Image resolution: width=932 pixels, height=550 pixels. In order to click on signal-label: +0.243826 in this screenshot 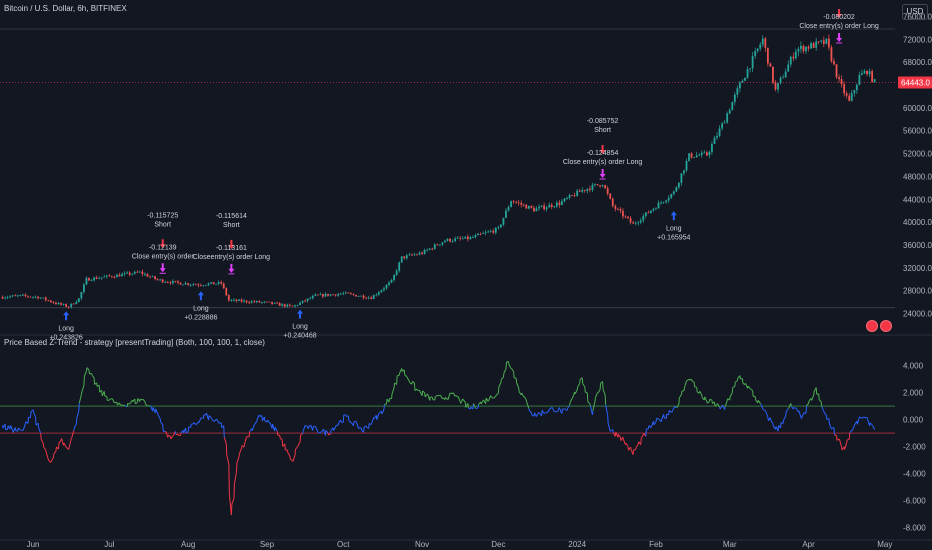, I will do `click(65, 337)`.